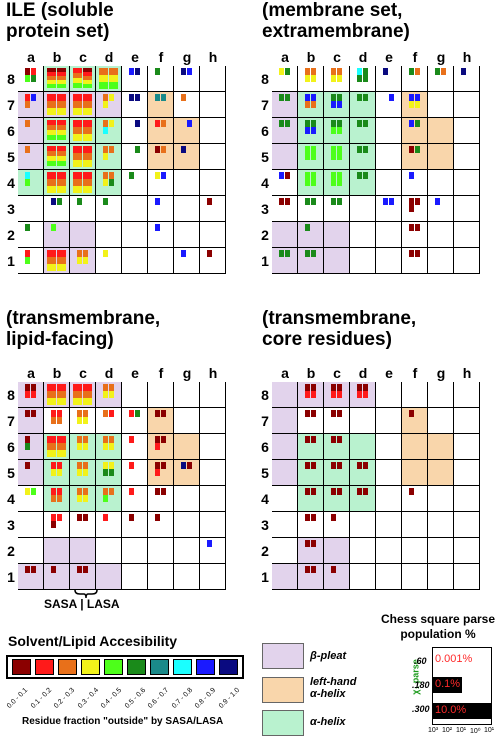 This screenshot has height=739, width=498. I want to click on square-a4, so click(31, 183).